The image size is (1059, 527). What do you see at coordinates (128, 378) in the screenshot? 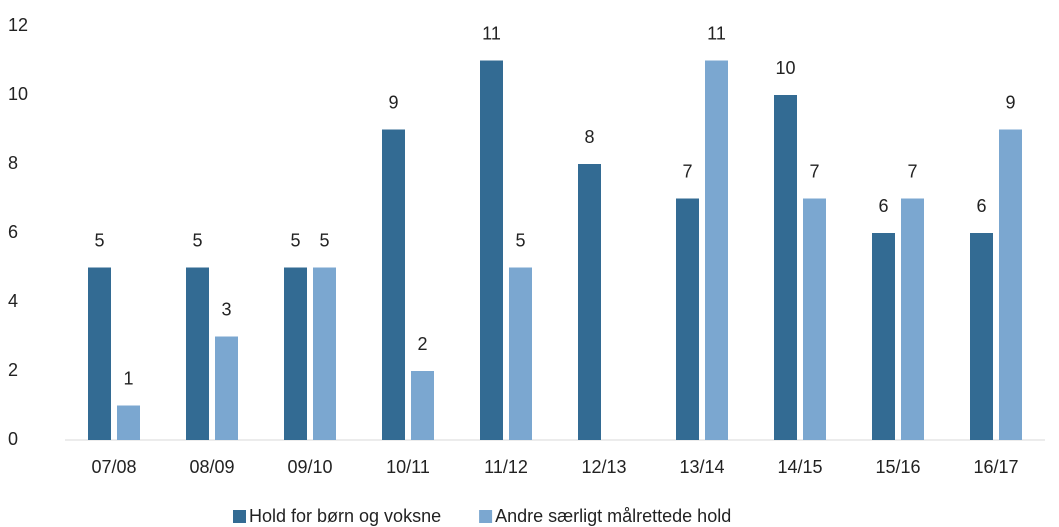
I see `data-label: 1` at bounding box center [128, 378].